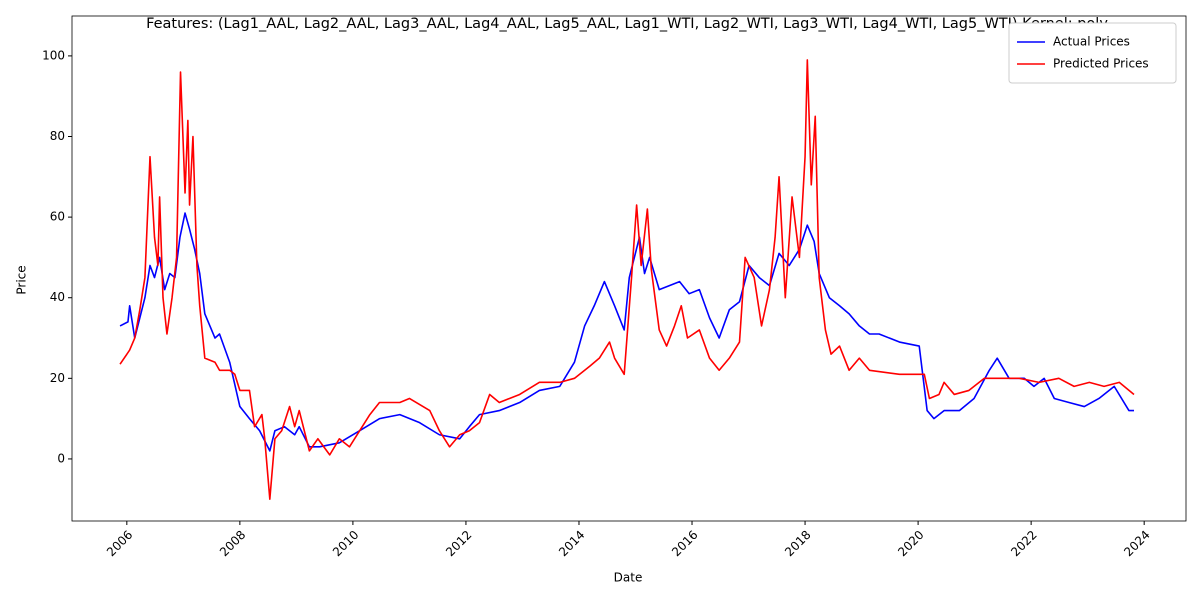  What do you see at coordinates (57, 217) in the screenshot?
I see `y-tick-label: 60` at bounding box center [57, 217].